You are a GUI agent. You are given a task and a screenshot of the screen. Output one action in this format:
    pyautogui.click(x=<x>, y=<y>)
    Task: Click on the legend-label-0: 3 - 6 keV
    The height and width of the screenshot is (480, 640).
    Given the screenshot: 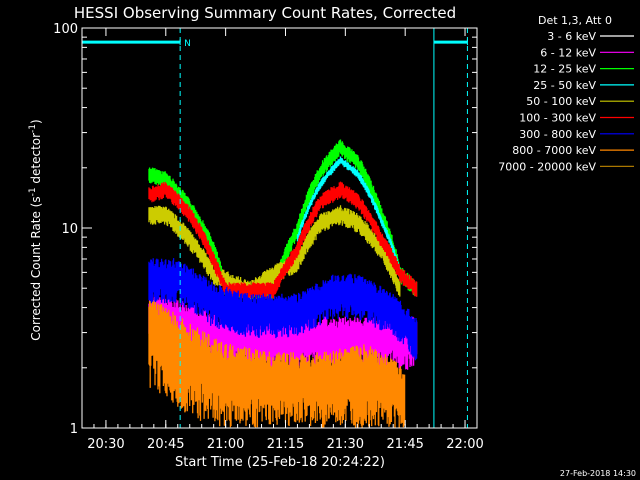 What is the action you would take?
    pyautogui.click(x=571, y=36)
    